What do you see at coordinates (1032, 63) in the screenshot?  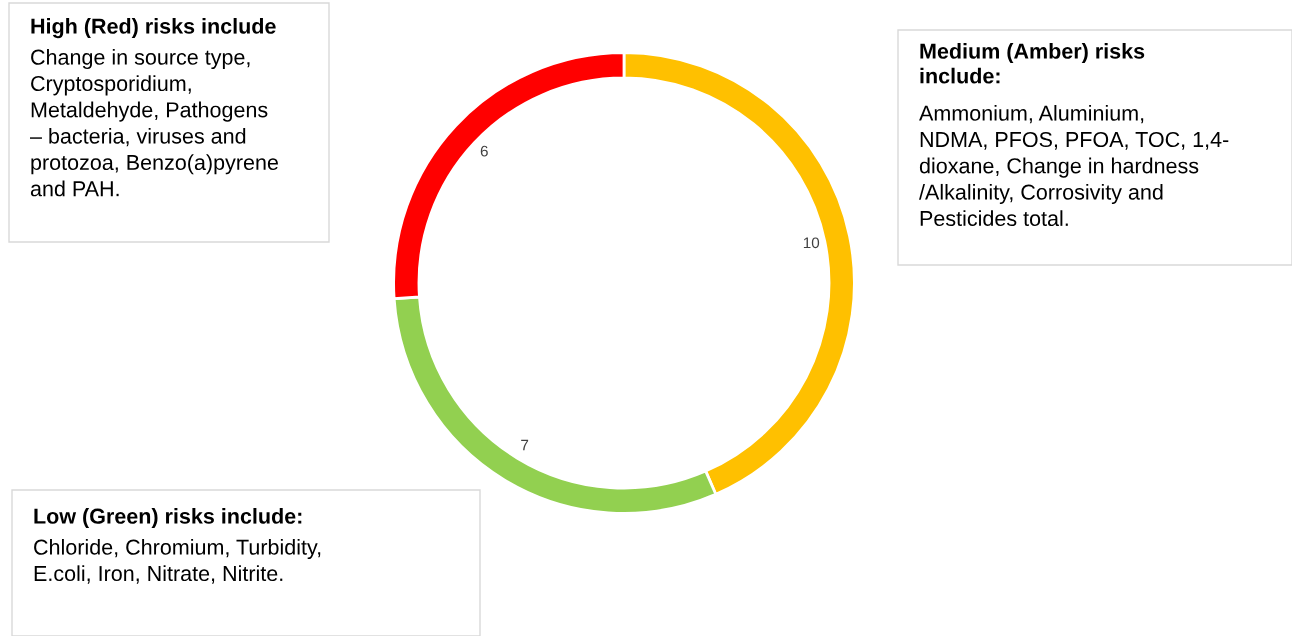 I see `text: Medium (Amber) risks include:` at bounding box center [1032, 63].